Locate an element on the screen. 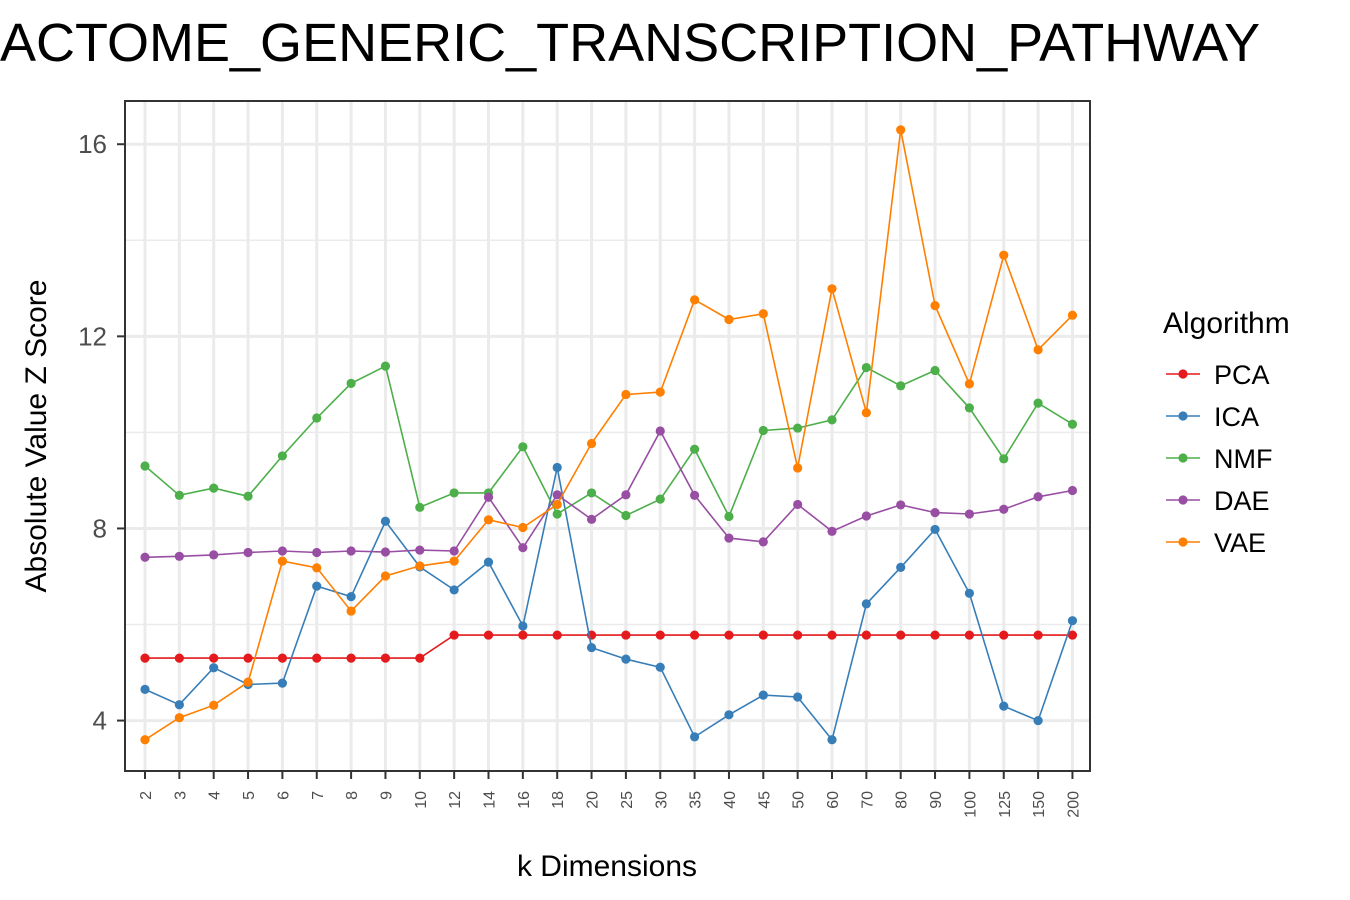  x-tick-label: 70 is located at coordinates (867, 800).